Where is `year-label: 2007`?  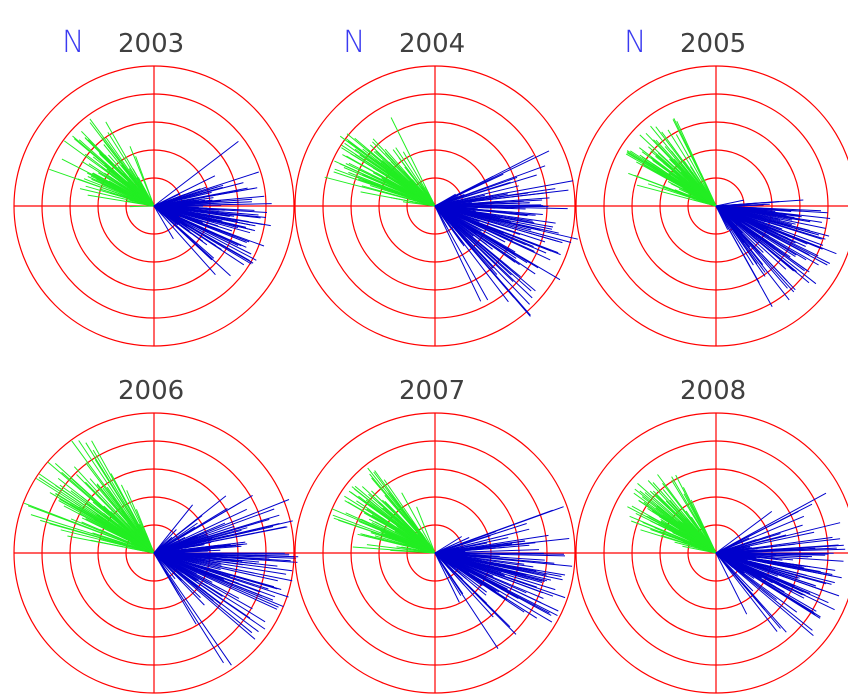 year-label: 2007 is located at coordinates (432, 391).